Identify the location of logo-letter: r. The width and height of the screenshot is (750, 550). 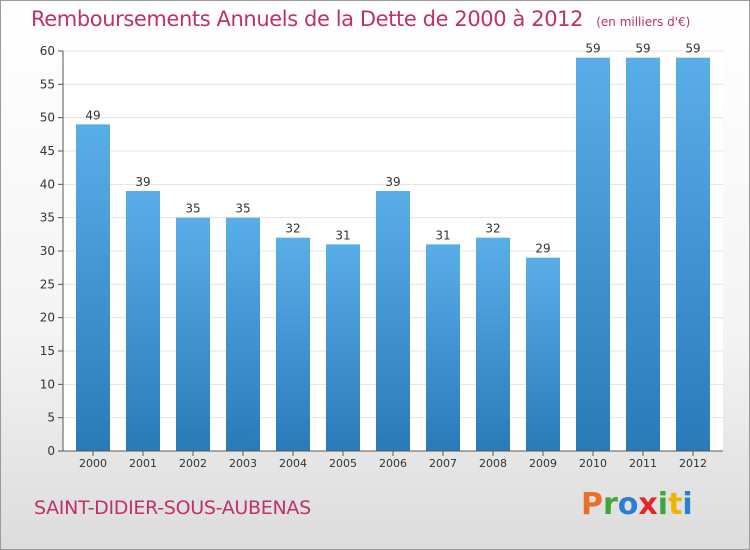
(610, 504).